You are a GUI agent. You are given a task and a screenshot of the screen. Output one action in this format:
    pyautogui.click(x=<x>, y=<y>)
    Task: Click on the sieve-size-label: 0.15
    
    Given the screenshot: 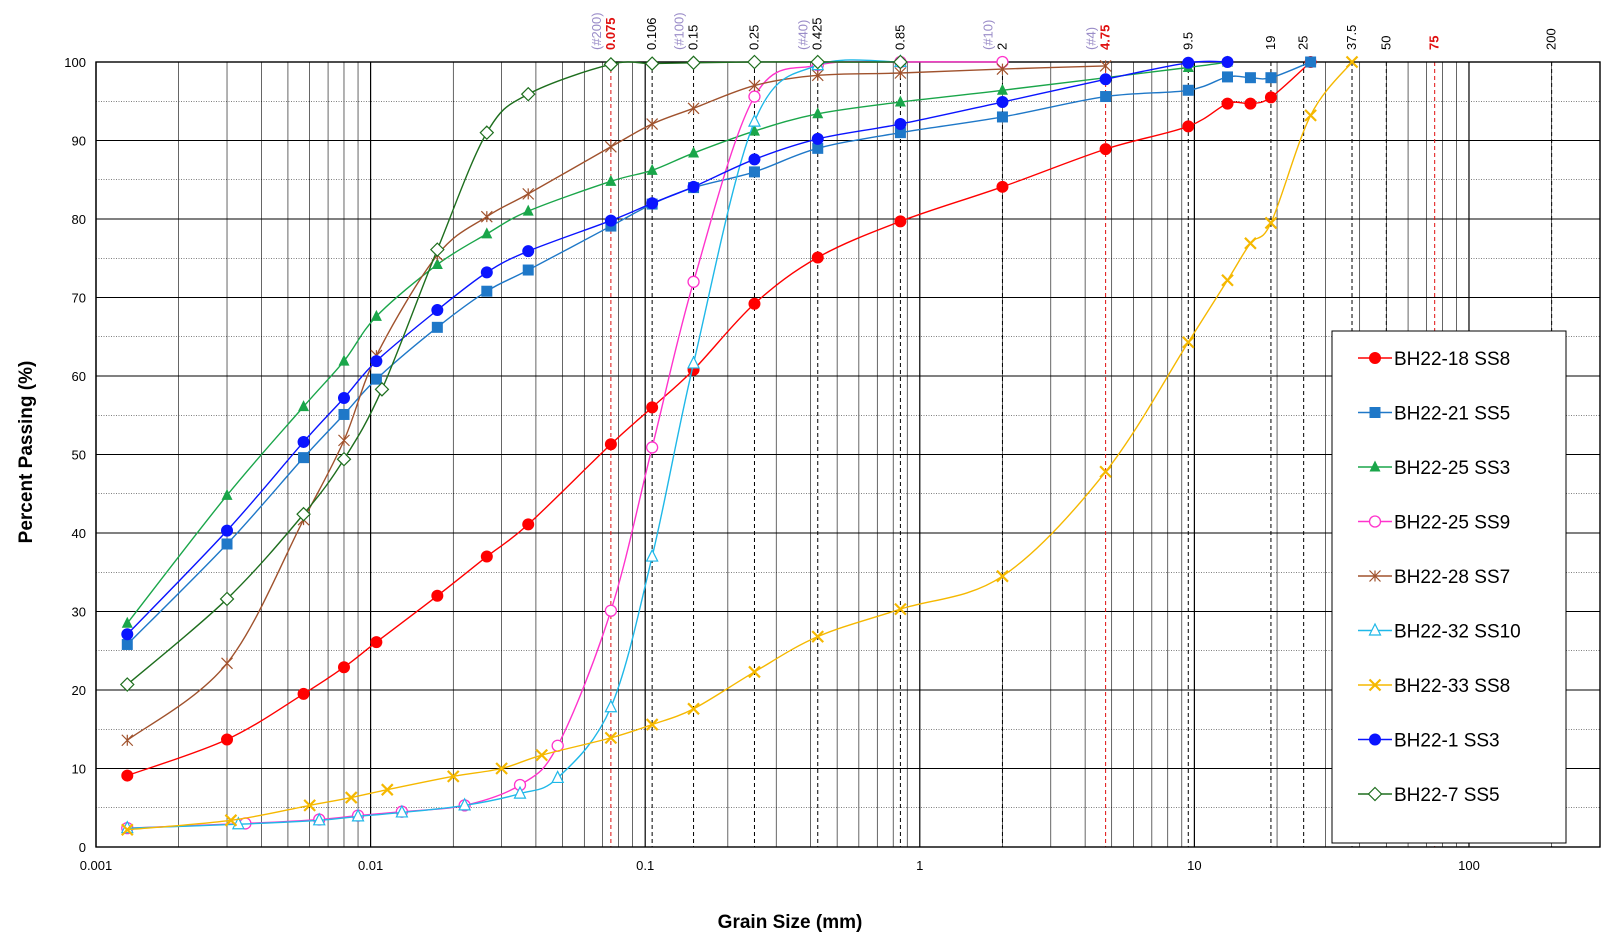 What is the action you would take?
    pyautogui.click(x=693, y=37)
    